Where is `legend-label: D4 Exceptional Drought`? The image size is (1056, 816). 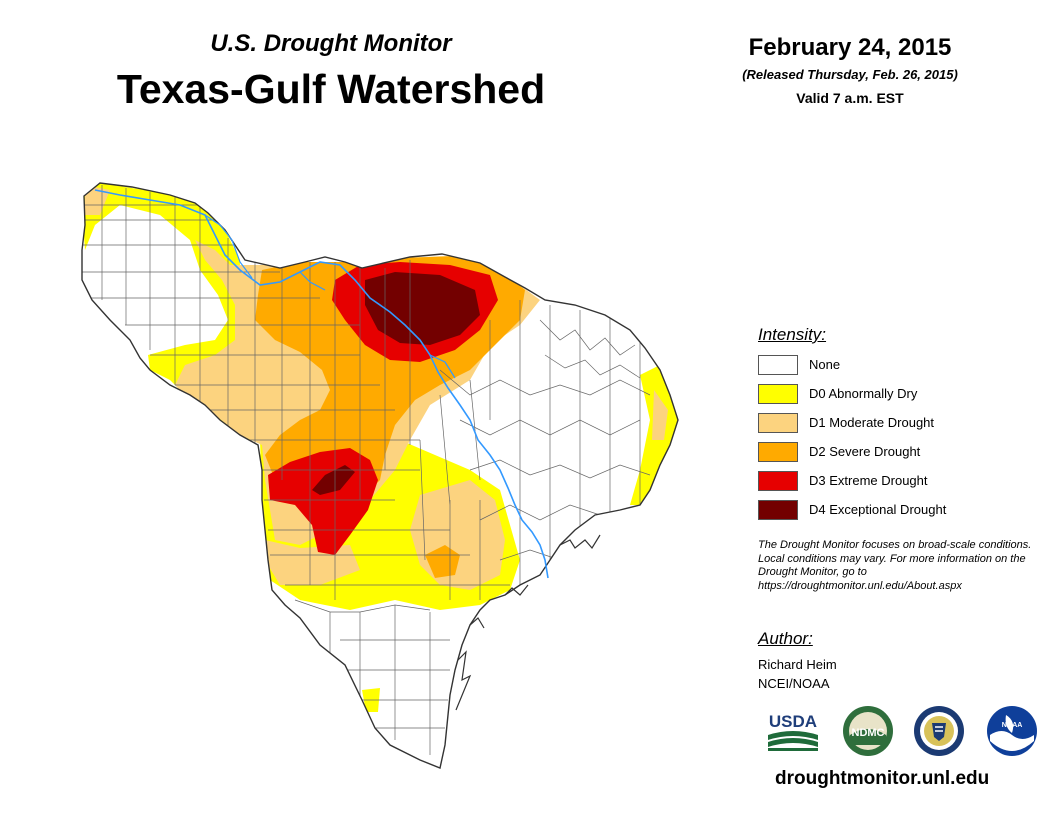
legend-label: D4 Exceptional Drought is located at coordinates (878, 509).